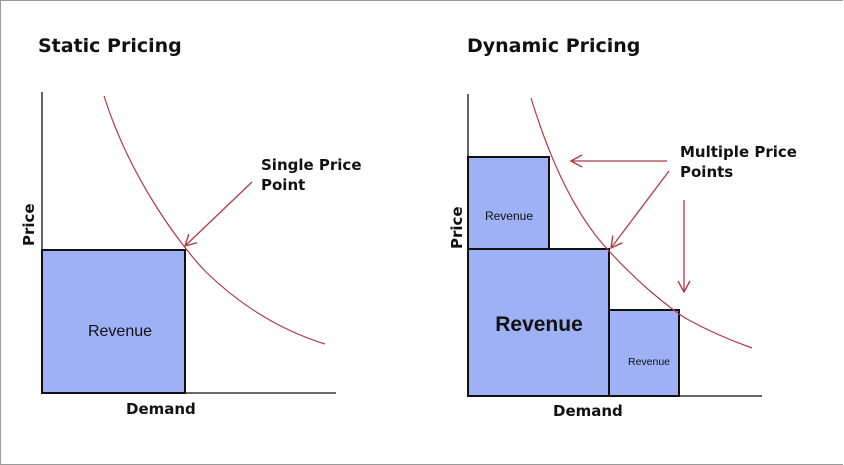  What do you see at coordinates (110, 46) in the screenshot?
I see `static-pricing-title: Static Pricing` at bounding box center [110, 46].